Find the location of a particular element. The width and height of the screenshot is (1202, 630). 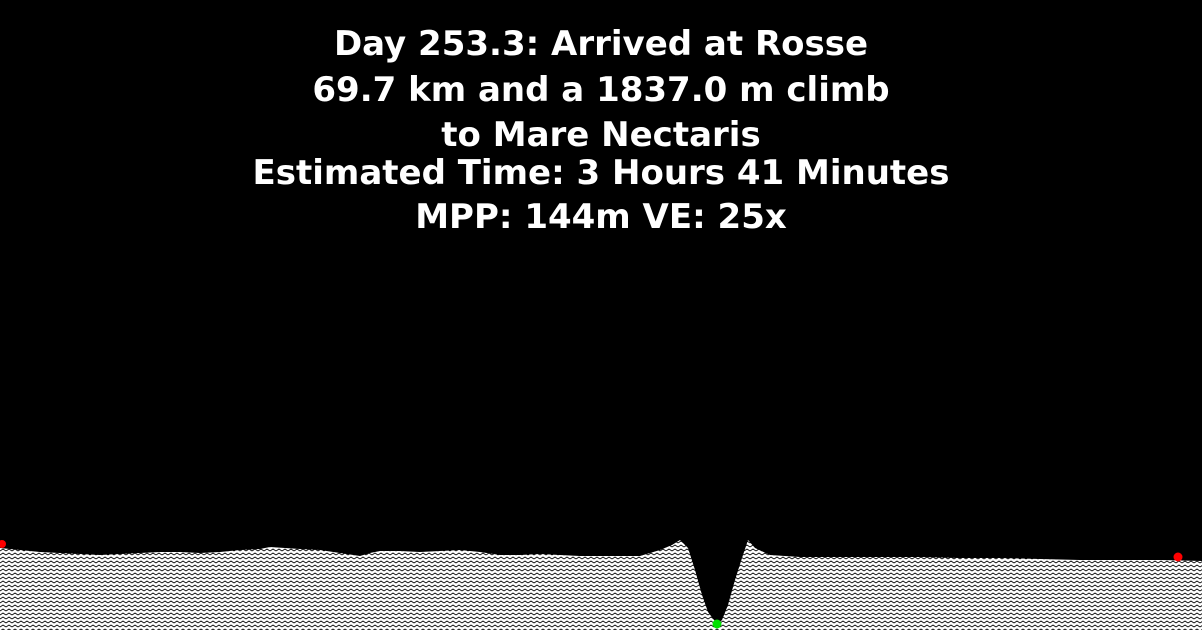

arrival-status: Day 253.3: Arrived at Rosse is located at coordinates (601, 44).